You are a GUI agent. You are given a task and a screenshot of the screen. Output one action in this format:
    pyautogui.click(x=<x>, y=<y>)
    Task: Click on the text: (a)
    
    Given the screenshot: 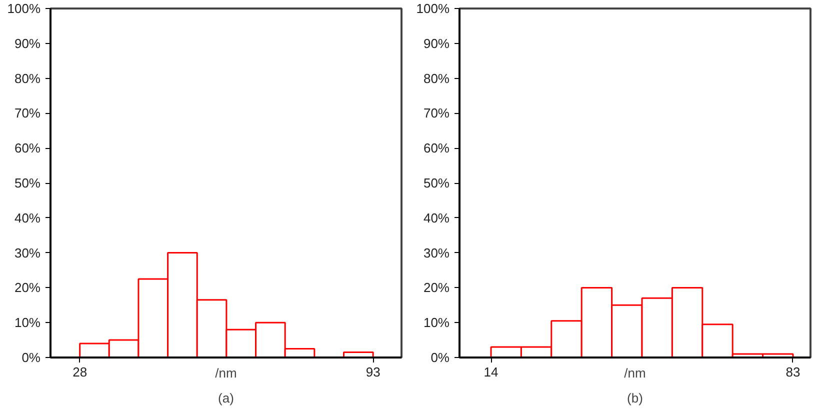 What is the action you would take?
    pyautogui.click(x=226, y=398)
    